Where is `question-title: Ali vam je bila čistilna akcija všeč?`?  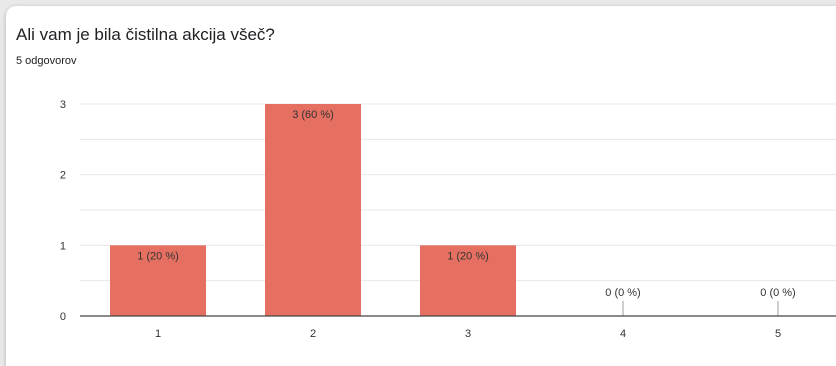 question-title: Ali vam je bila čistilna akcija všeč? is located at coordinates (145, 34).